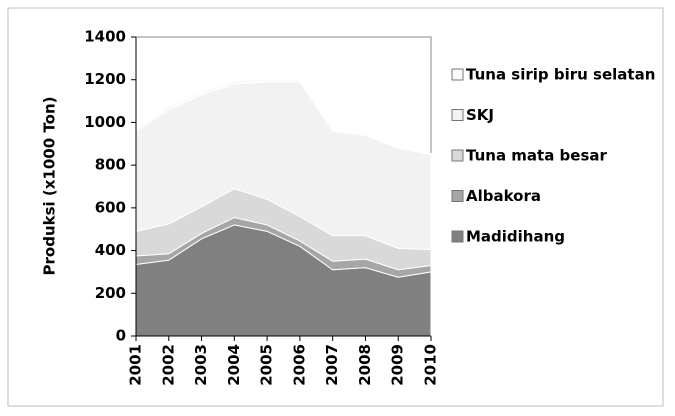  I want to click on x-tick-label: 2002, so click(168, 365).